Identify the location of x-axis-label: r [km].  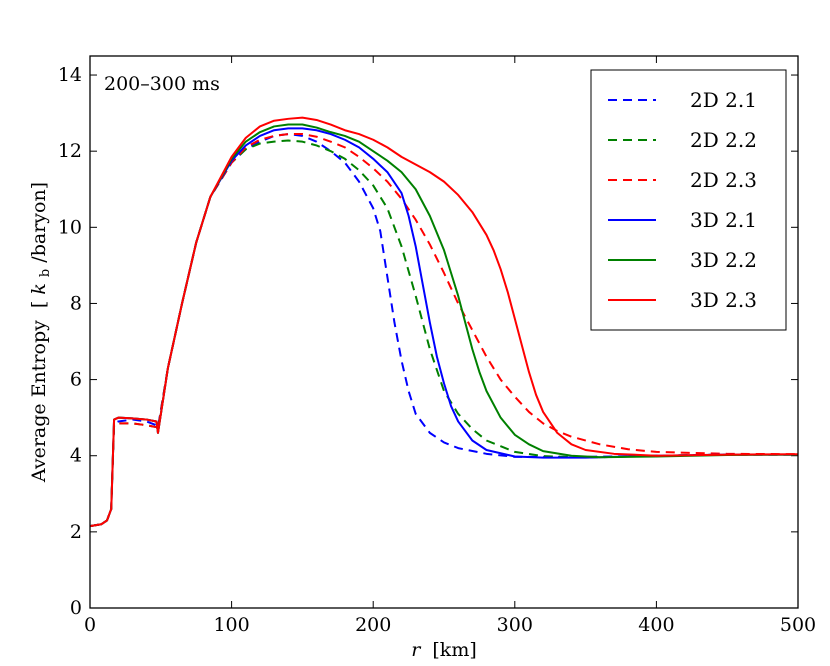
(444, 650).